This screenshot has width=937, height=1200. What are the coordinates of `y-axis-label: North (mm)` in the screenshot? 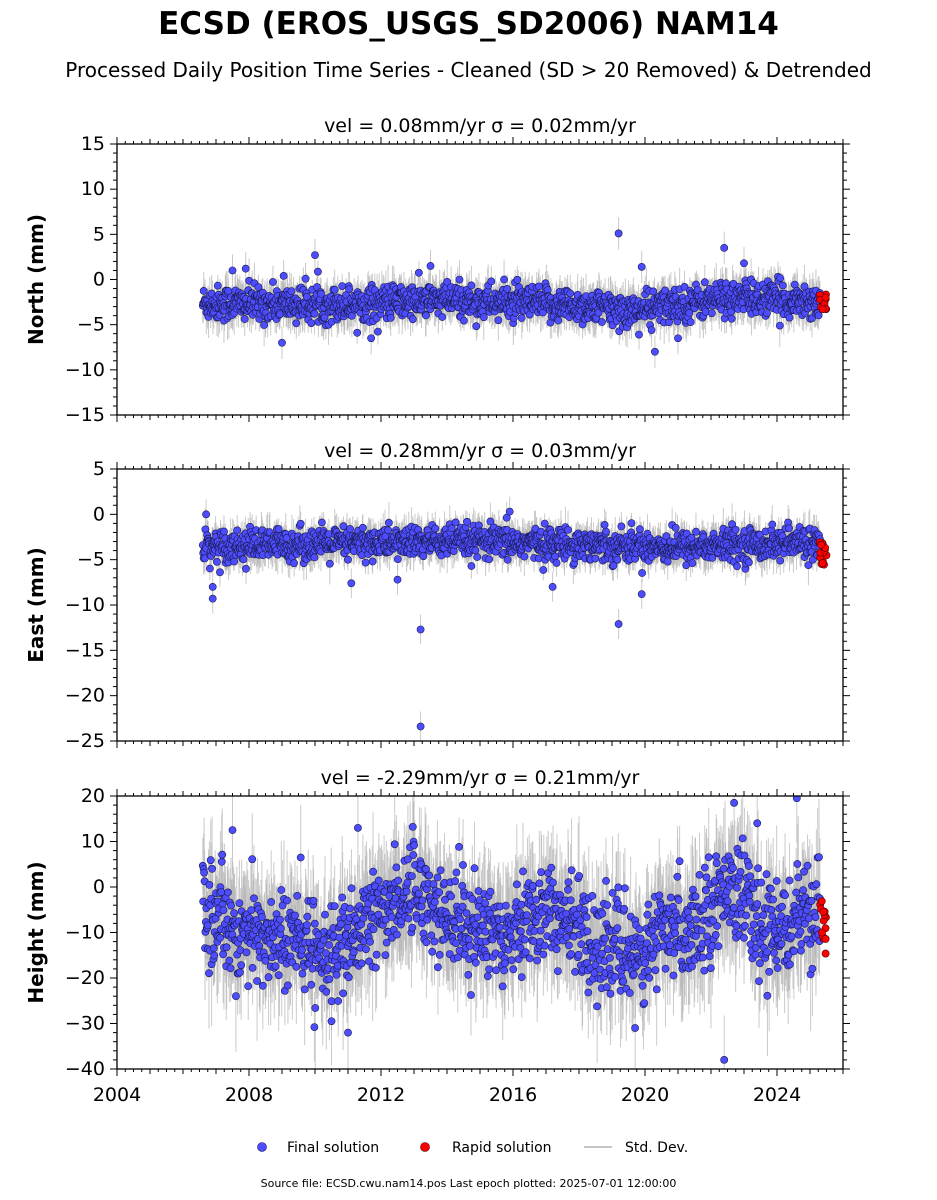 It's located at (36, 279).